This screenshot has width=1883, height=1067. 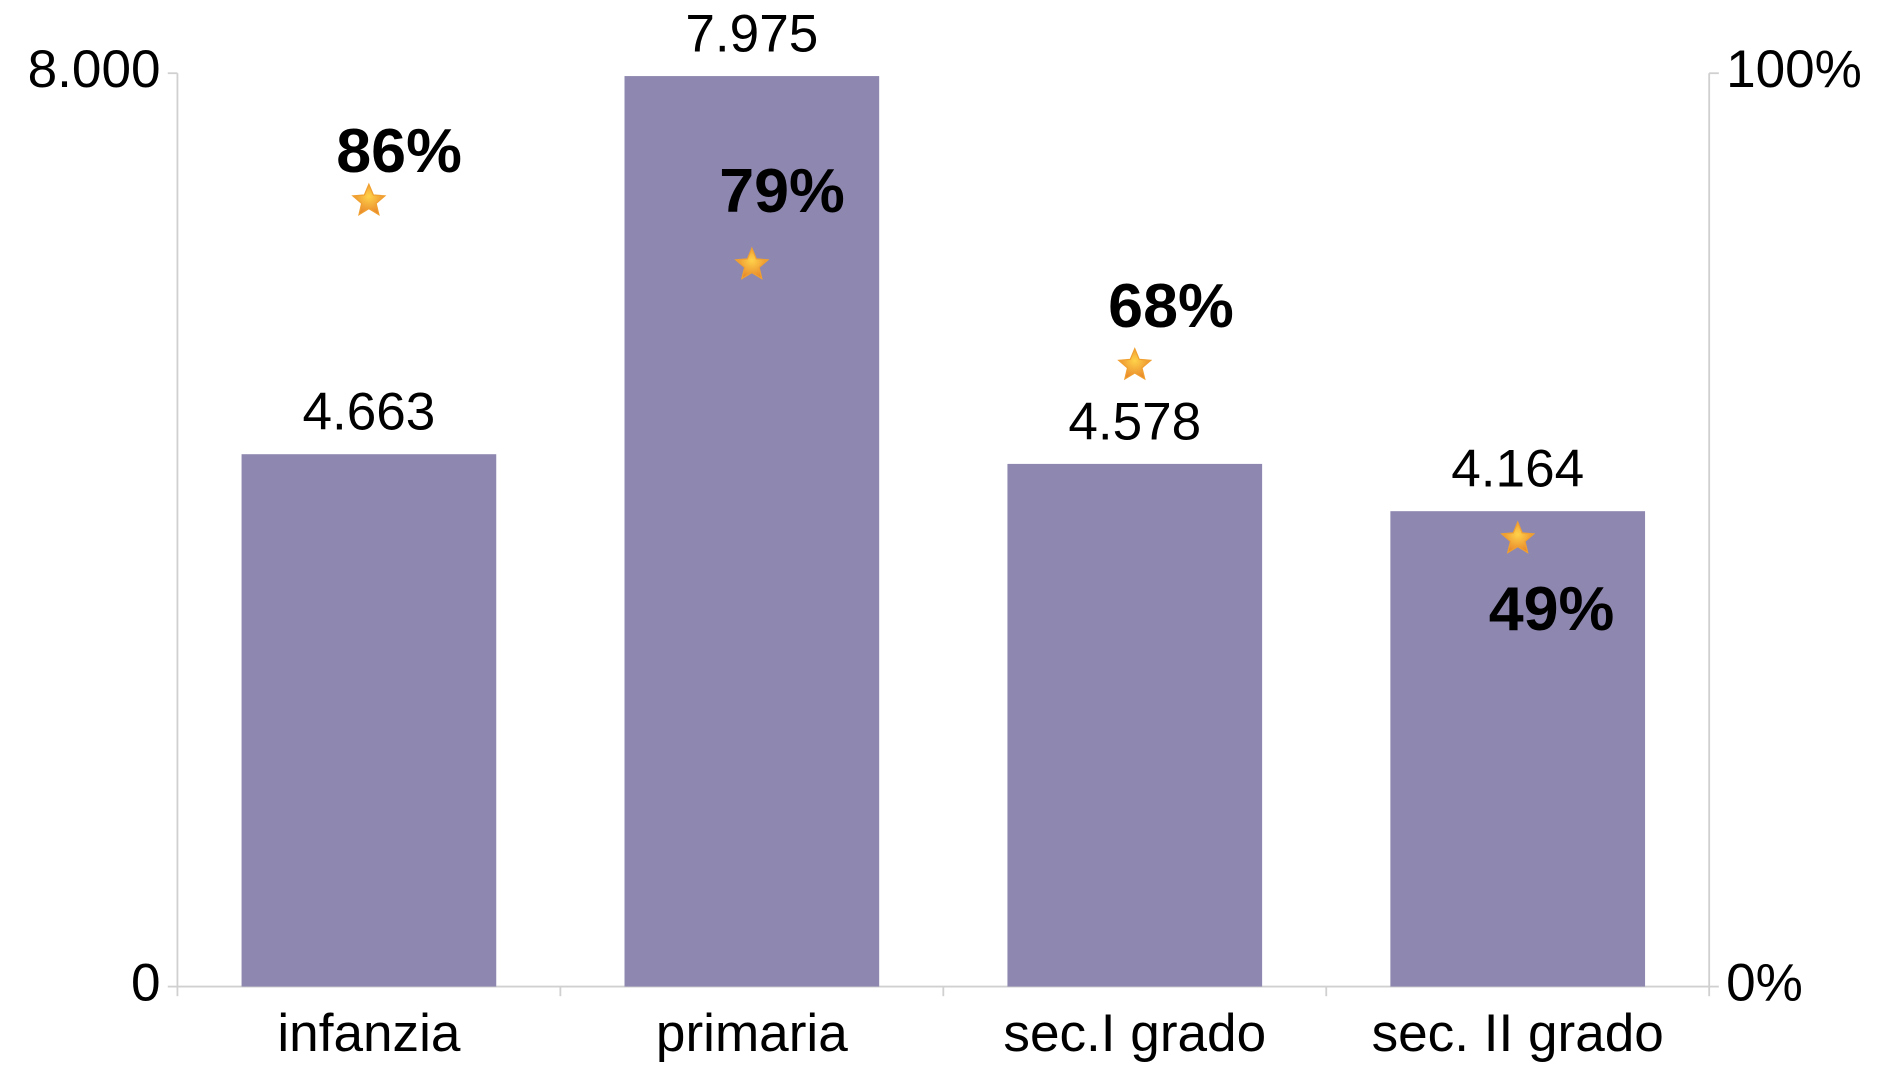 What do you see at coordinates (1134, 1033) in the screenshot?
I see `x-tick-label: sec.I grado` at bounding box center [1134, 1033].